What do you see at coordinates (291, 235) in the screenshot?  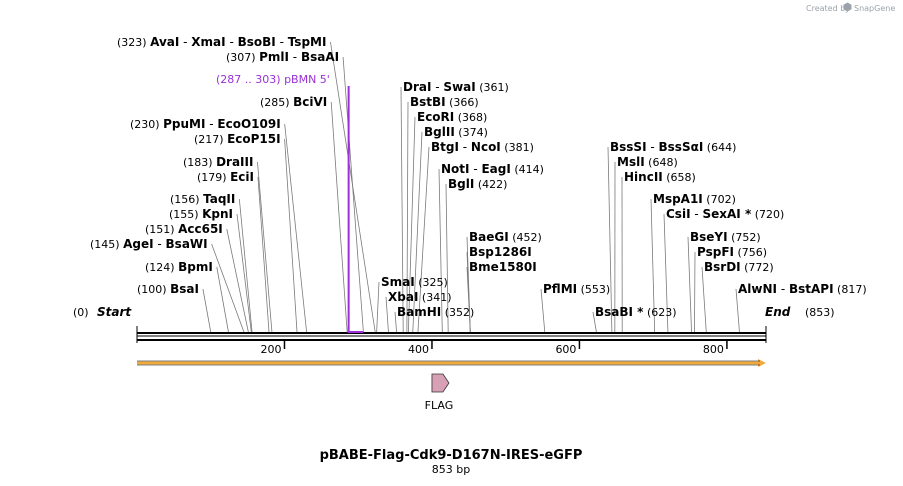 I see `leader-line-ecop15i` at bounding box center [291, 235].